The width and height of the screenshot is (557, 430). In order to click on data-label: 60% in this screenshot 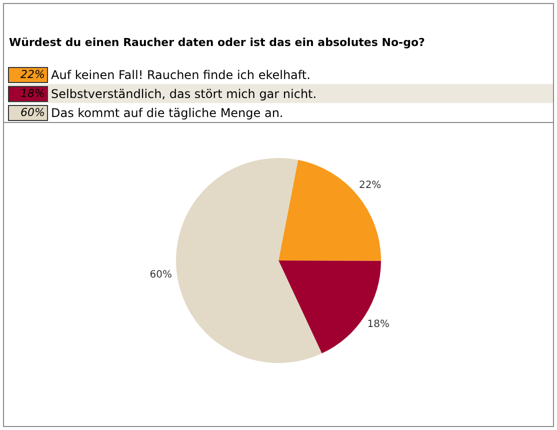, I will do `click(161, 275)`.